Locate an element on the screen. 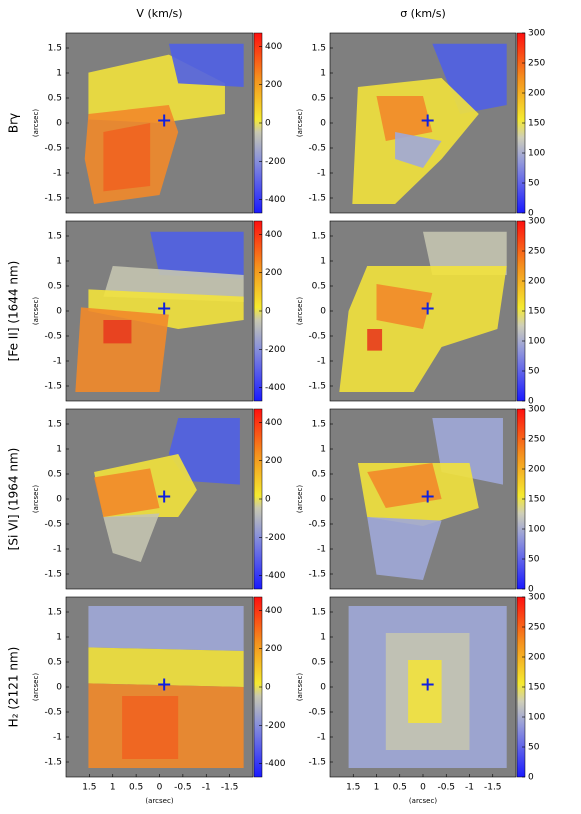 The image size is (581, 814). row-label: H₂ (2121 nm) is located at coordinates (14, 687).